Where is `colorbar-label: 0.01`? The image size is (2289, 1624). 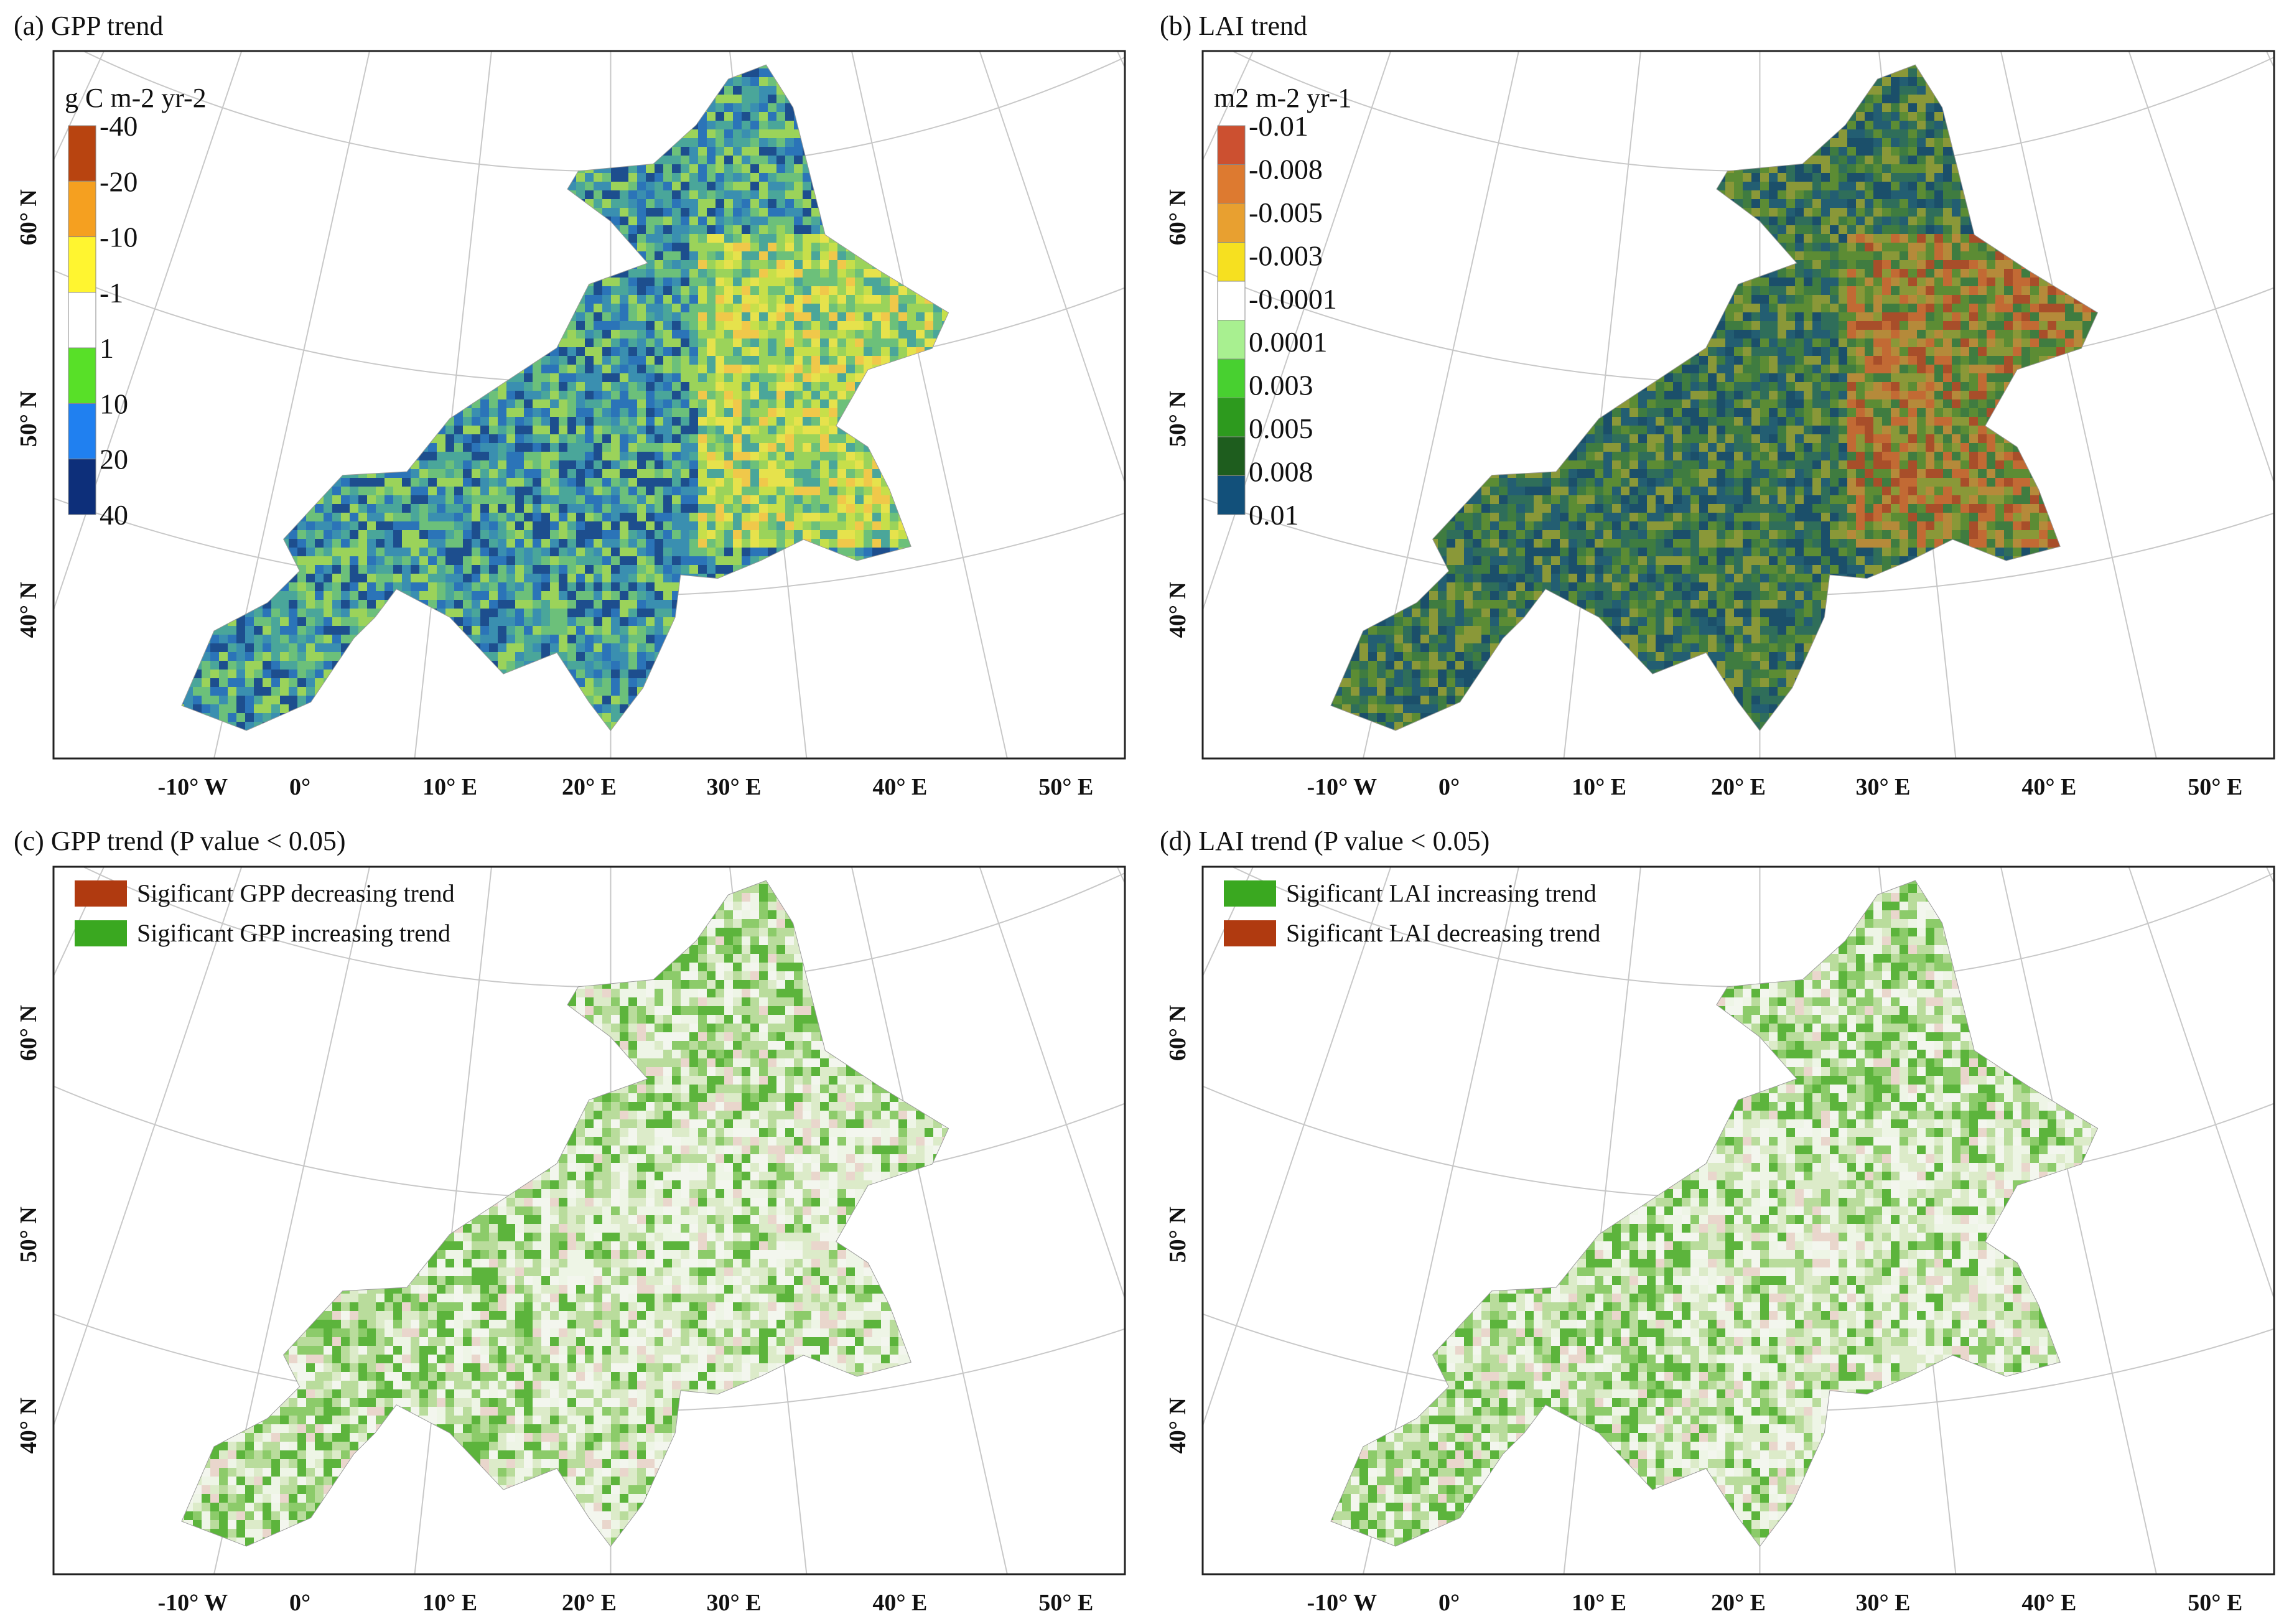 colorbar-label: 0.01 is located at coordinates (1274, 515).